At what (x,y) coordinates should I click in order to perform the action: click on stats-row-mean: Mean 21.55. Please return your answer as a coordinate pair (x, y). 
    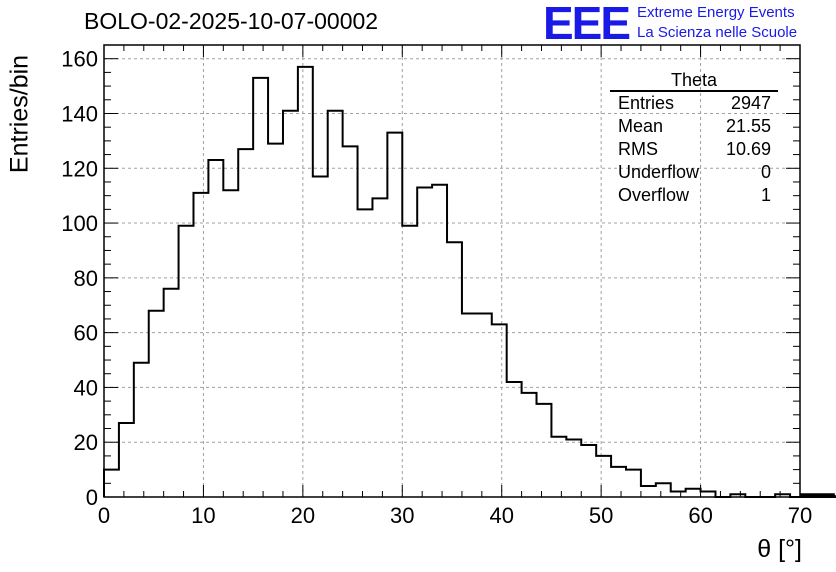
    Looking at the image, I should click on (694, 126).